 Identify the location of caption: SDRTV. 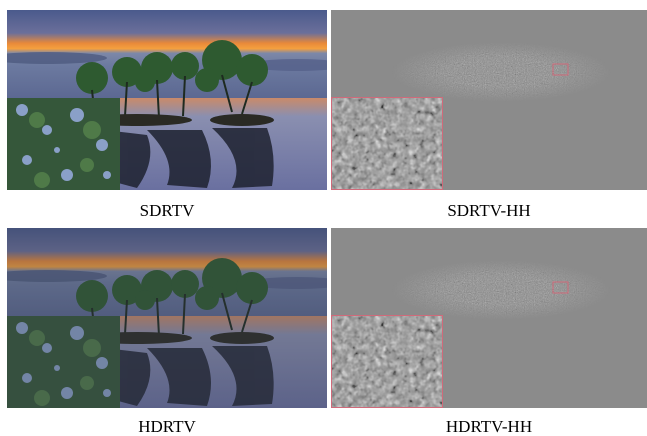
(167, 210).